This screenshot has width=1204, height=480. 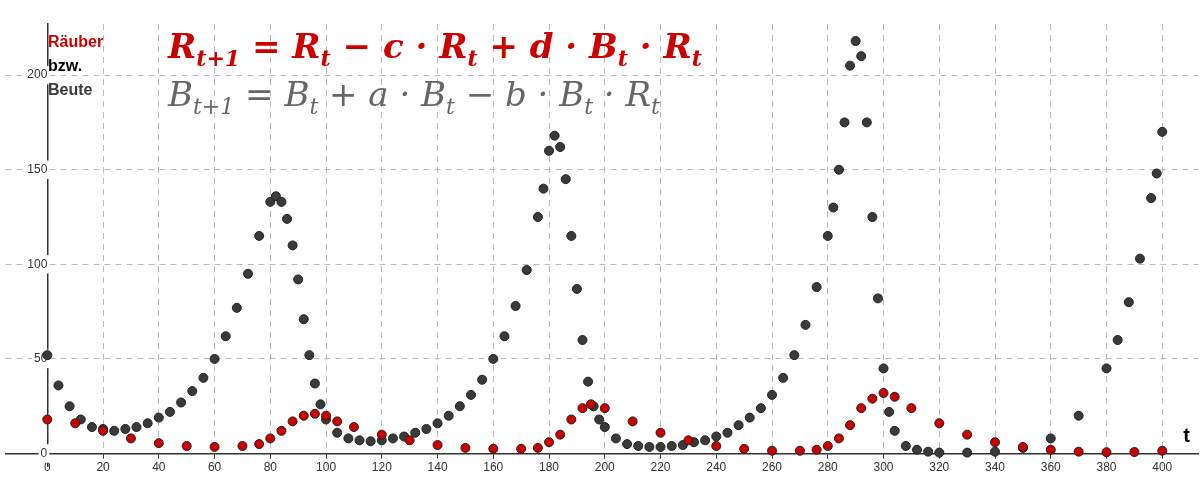 I want to click on x-tick-label: 260, so click(x=772, y=467).